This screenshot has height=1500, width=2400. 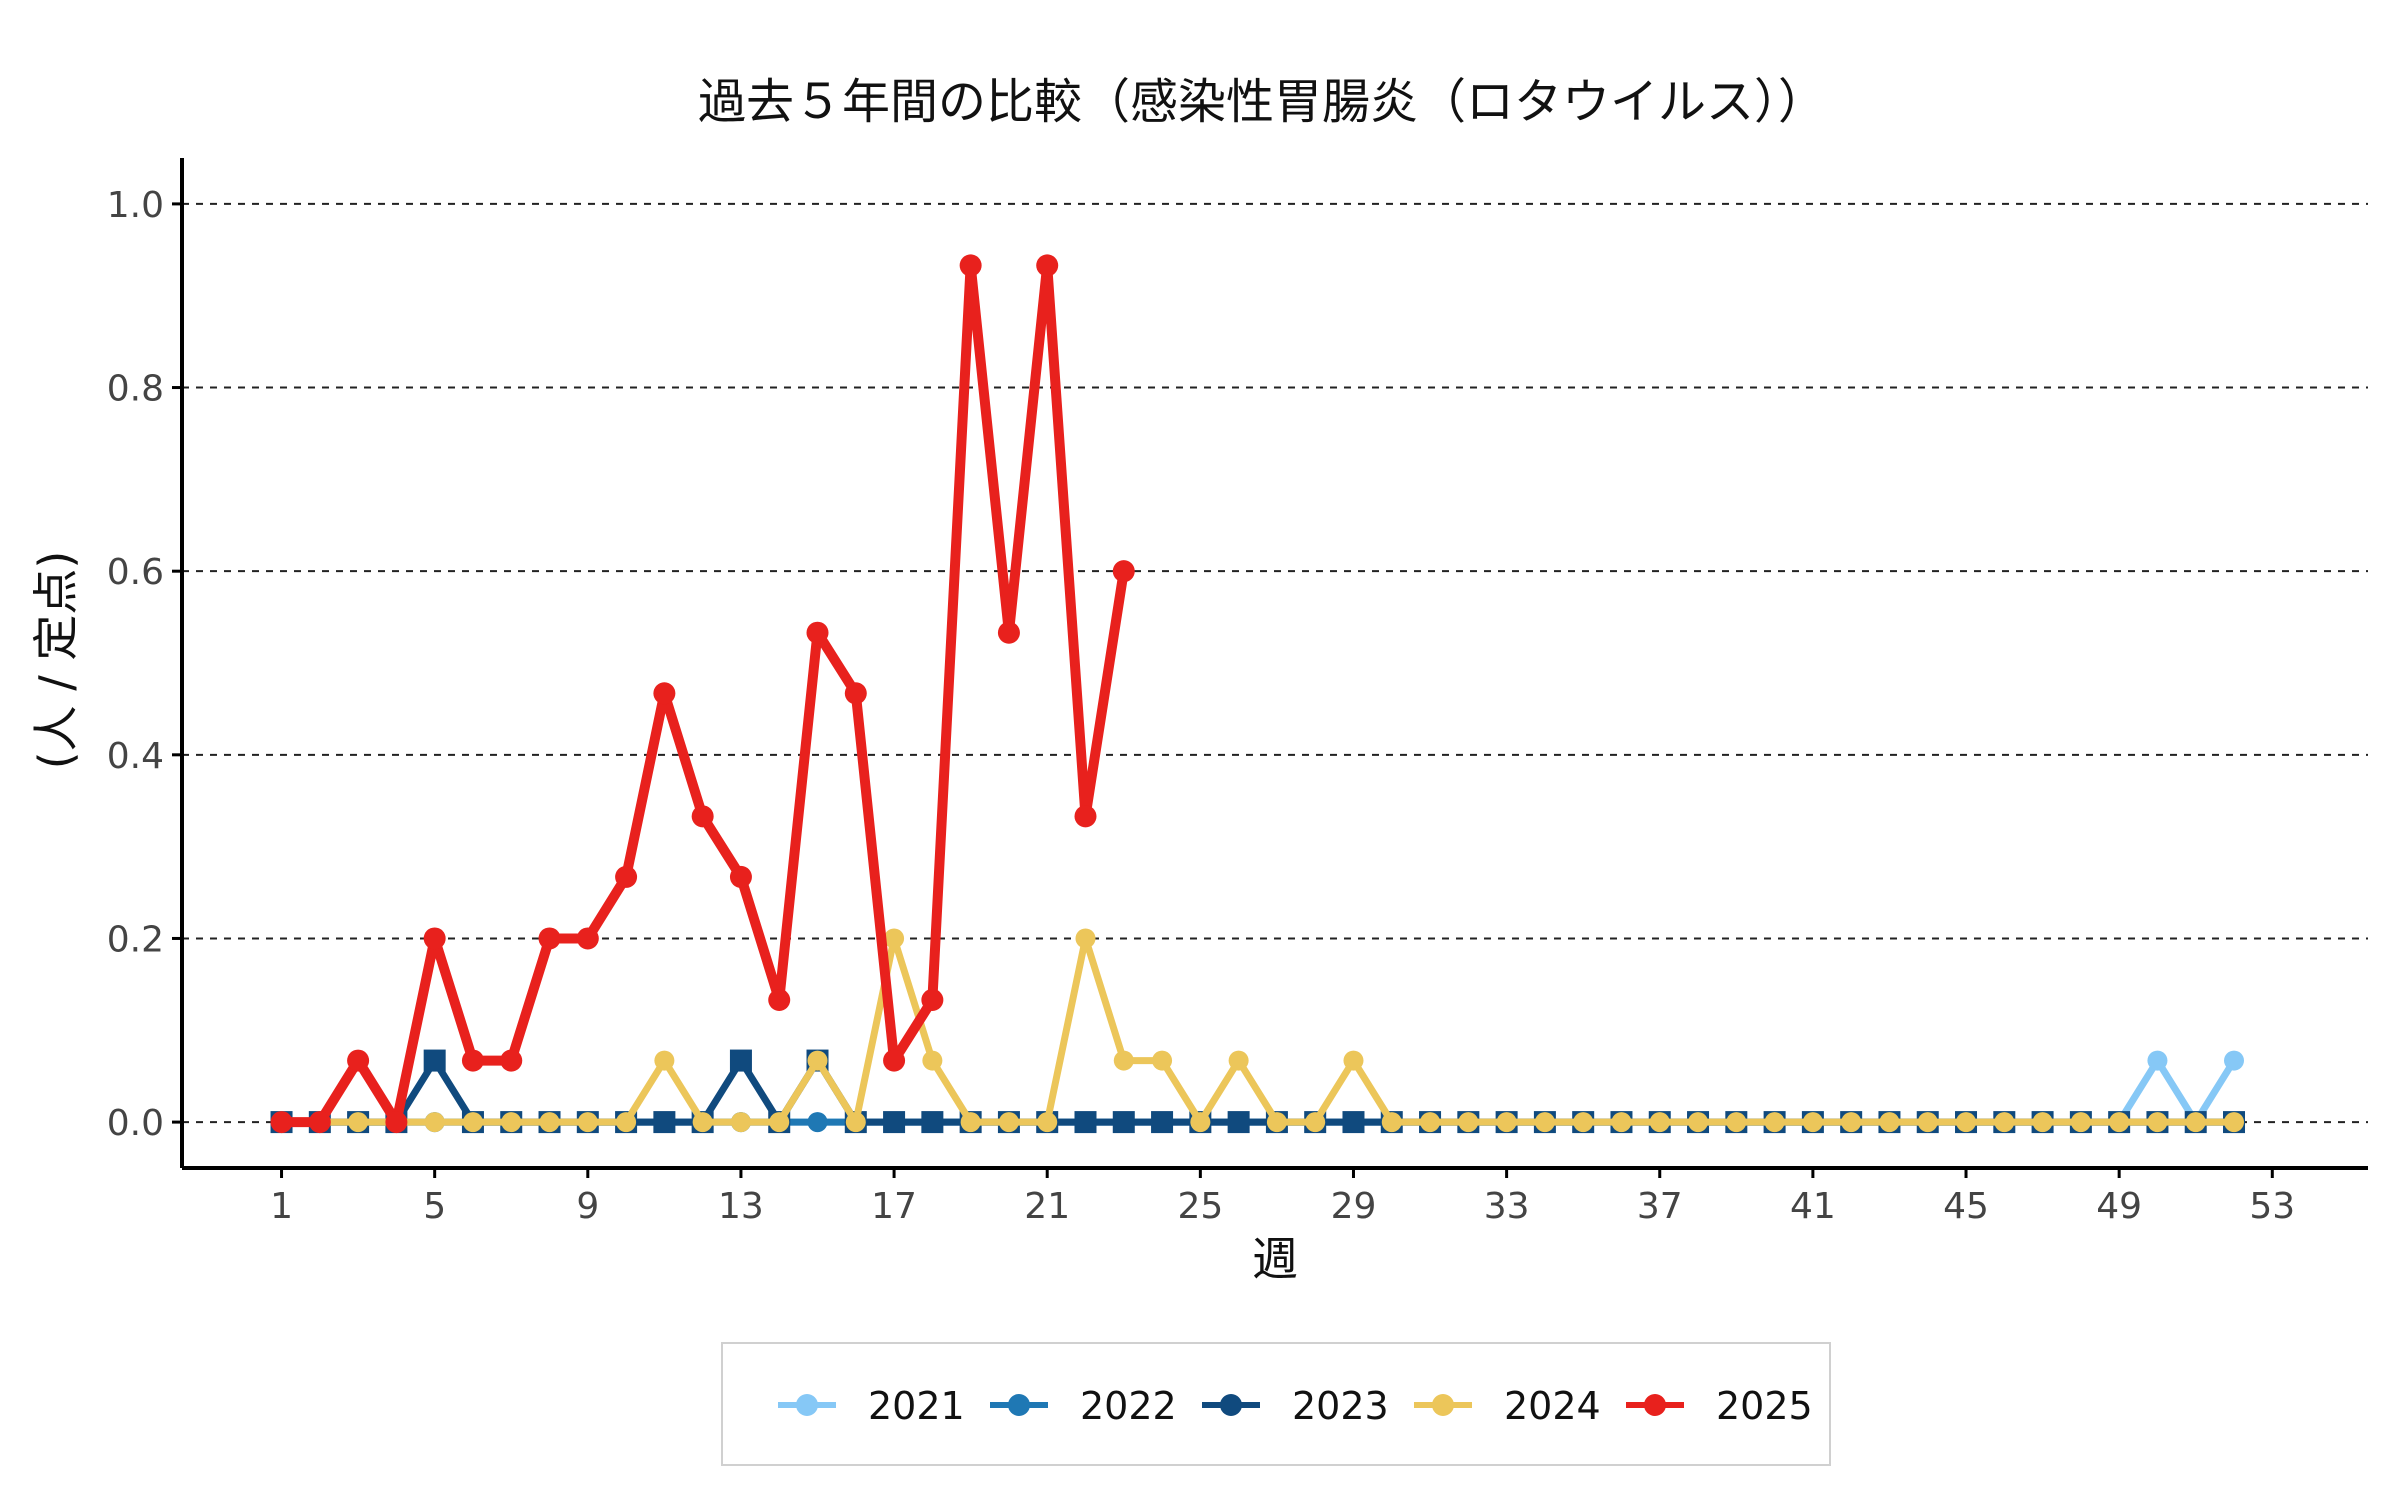 What do you see at coordinates (894, 1206) in the screenshot?
I see `x-tick-label: 17` at bounding box center [894, 1206].